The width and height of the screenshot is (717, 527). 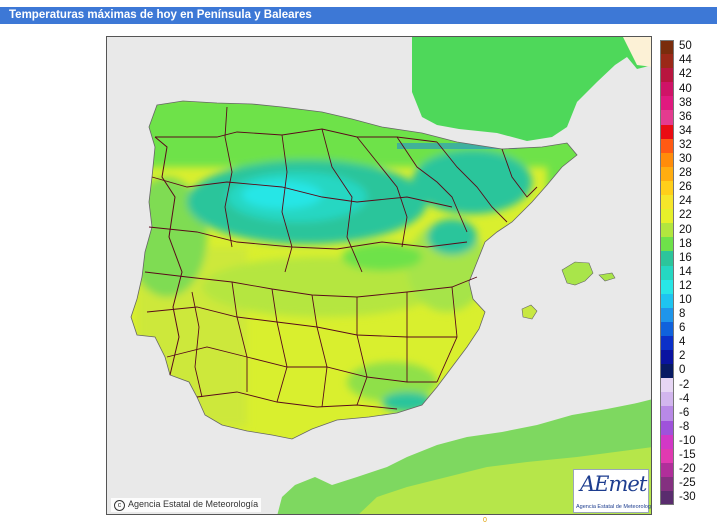 I want to click on legend-label: -2, so click(x=684, y=384).